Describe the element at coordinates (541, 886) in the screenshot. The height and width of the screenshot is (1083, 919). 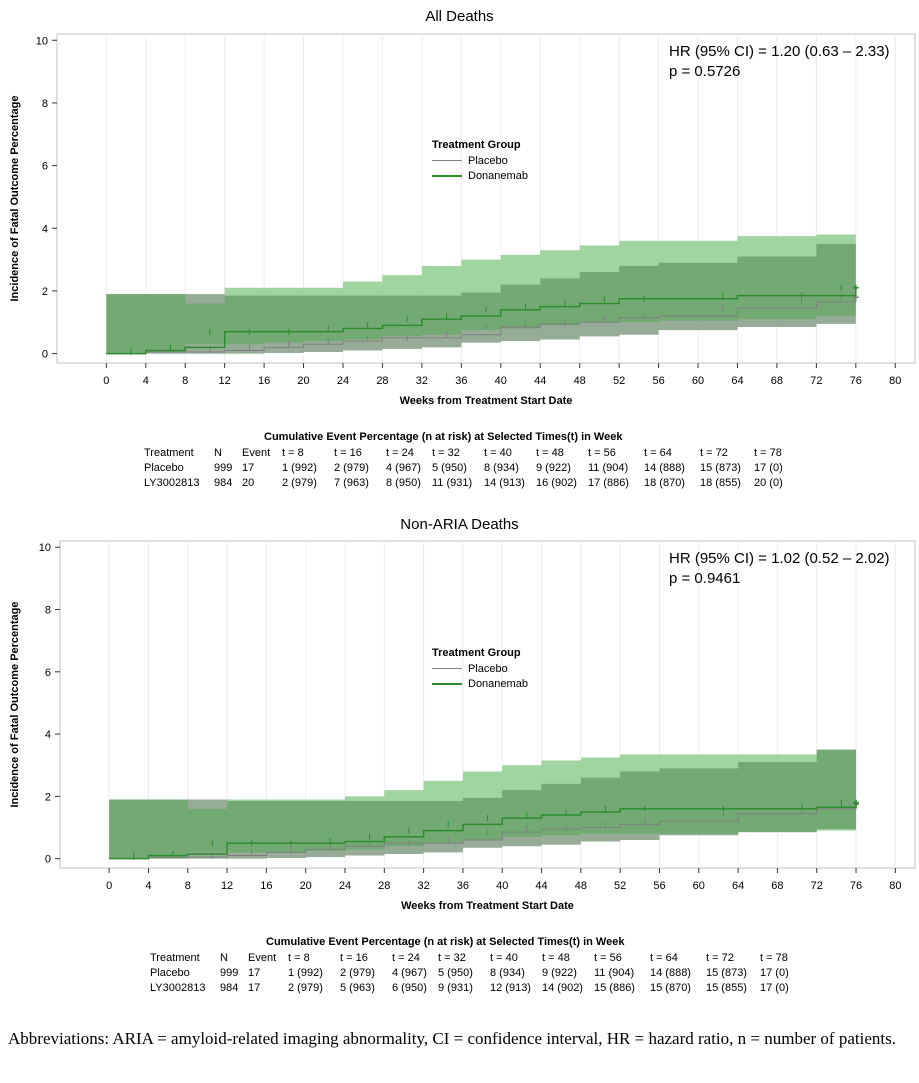
I see `x-tick-label: 44` at that location.